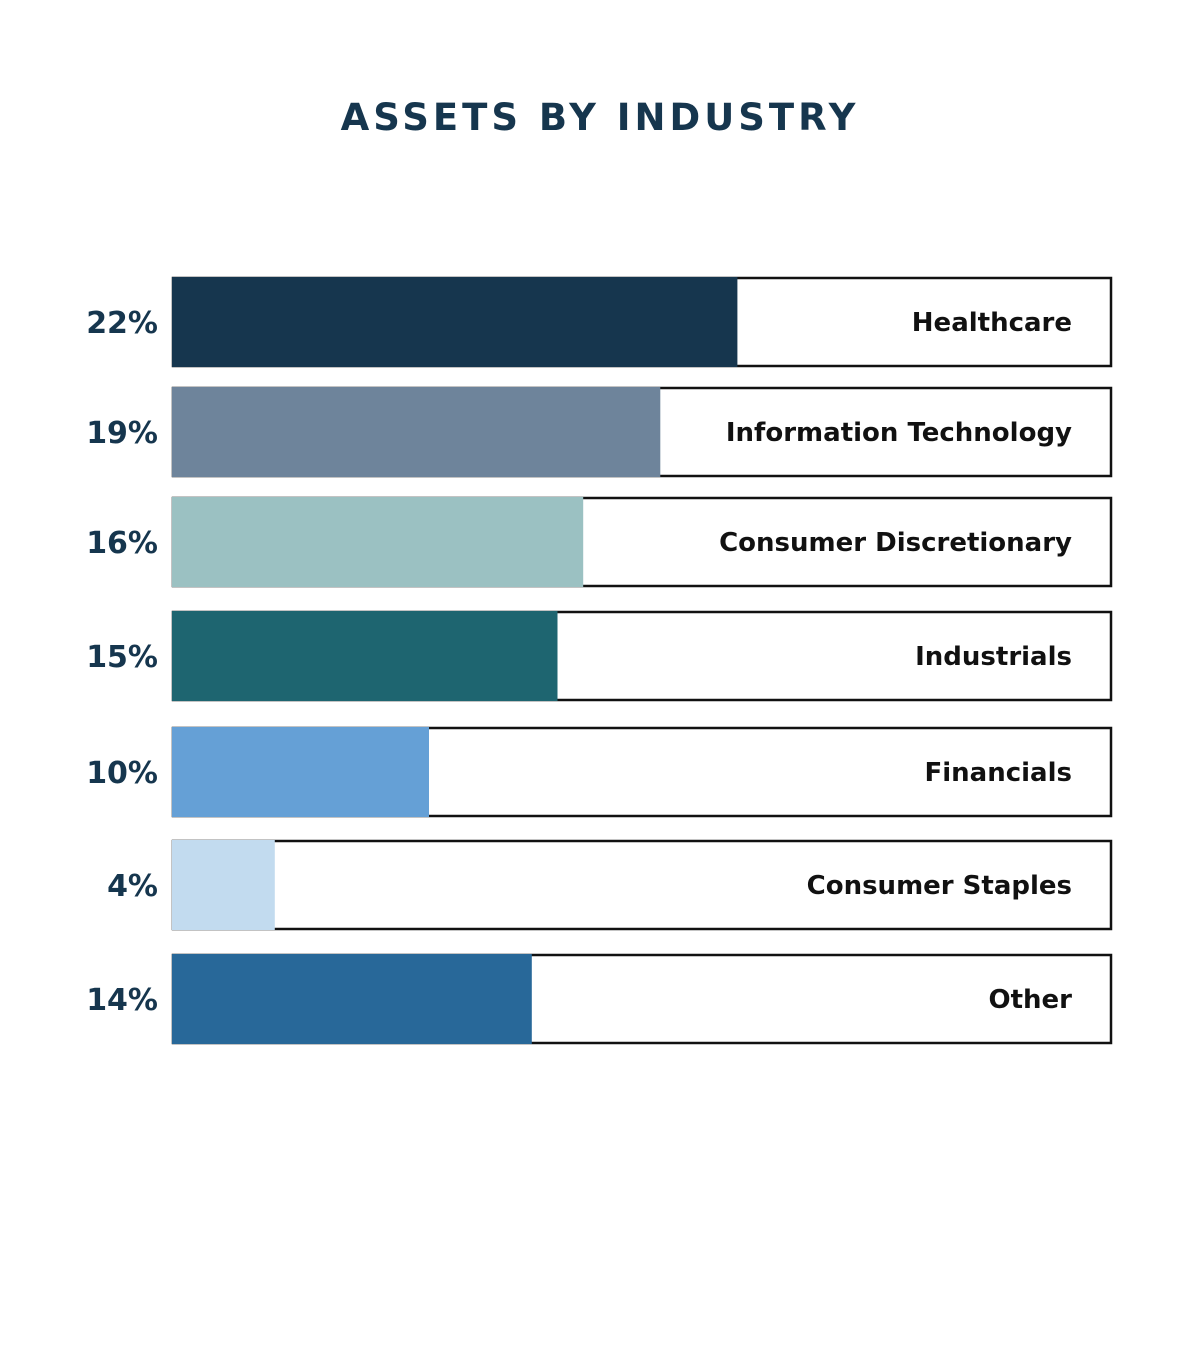 The image size is (1200, 1350). I want to click on value-label: 22%, so click(122, 323).